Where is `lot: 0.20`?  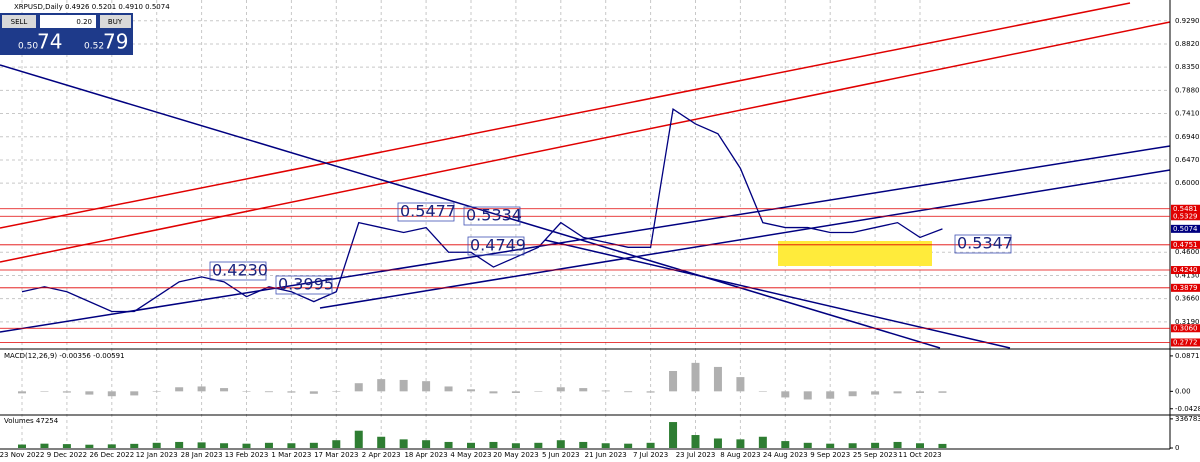 lot: 0.20 is located at coordinates (84, 22).